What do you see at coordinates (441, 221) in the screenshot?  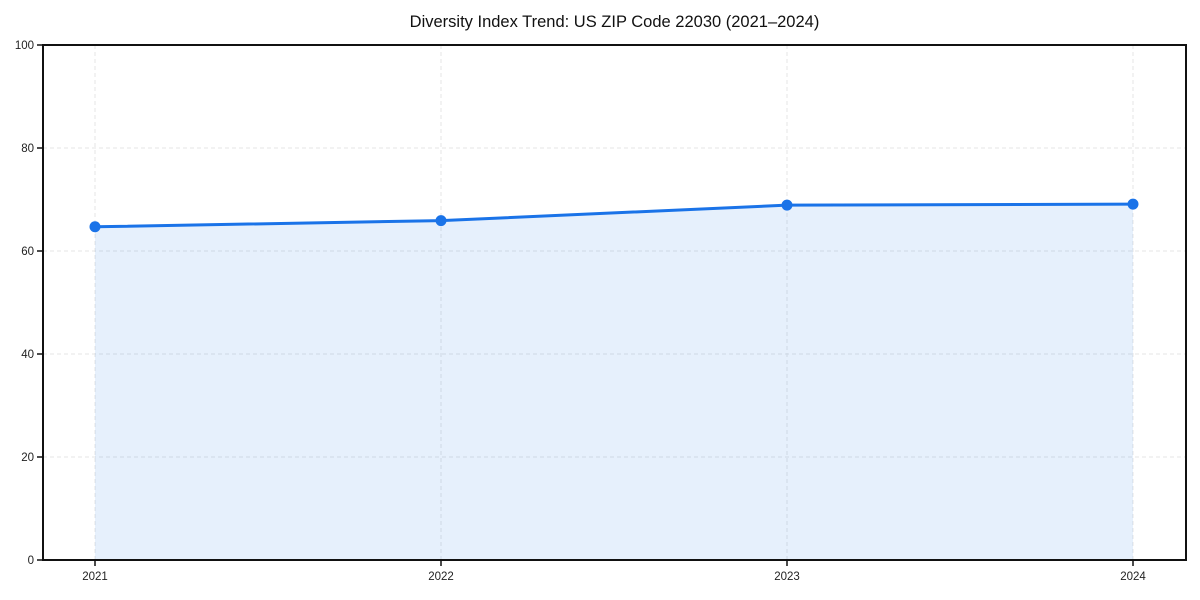 I see `data-point-2022` at bounding box center [441, 221].